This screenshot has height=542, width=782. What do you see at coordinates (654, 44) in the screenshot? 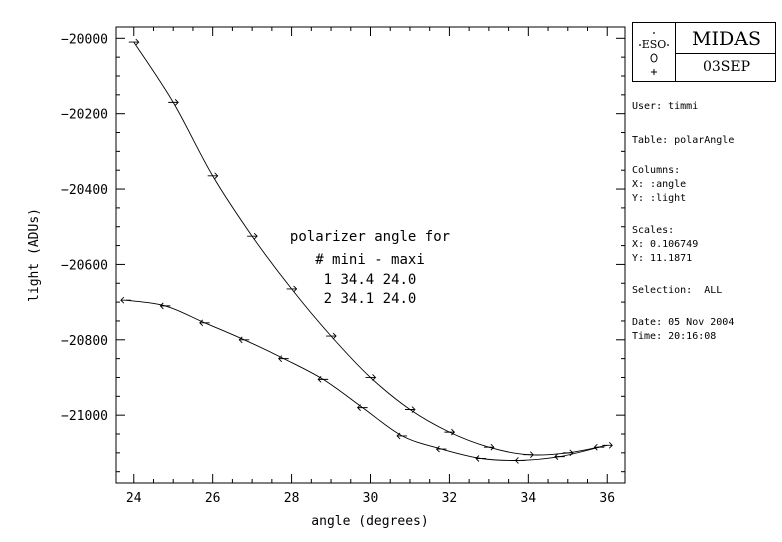
I see `eso-logo-text: ESO` at bounding box center [654, 44].